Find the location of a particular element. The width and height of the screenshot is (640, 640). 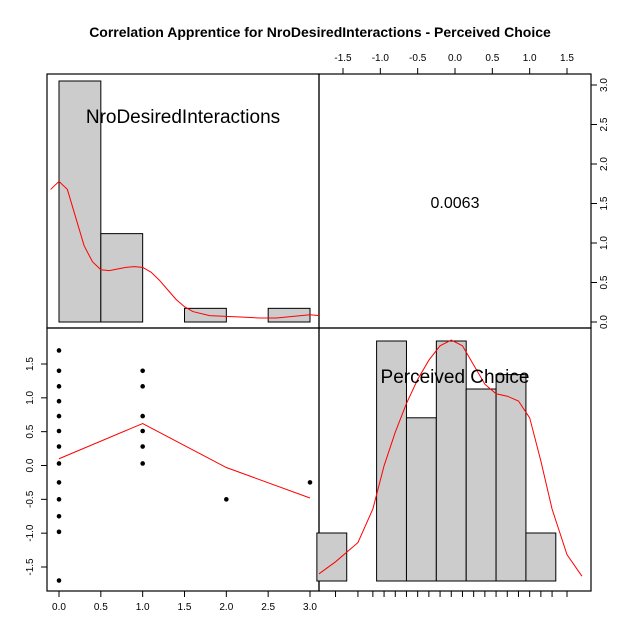

x-tick-label: 0.5 is located at coordinates (101, 607).